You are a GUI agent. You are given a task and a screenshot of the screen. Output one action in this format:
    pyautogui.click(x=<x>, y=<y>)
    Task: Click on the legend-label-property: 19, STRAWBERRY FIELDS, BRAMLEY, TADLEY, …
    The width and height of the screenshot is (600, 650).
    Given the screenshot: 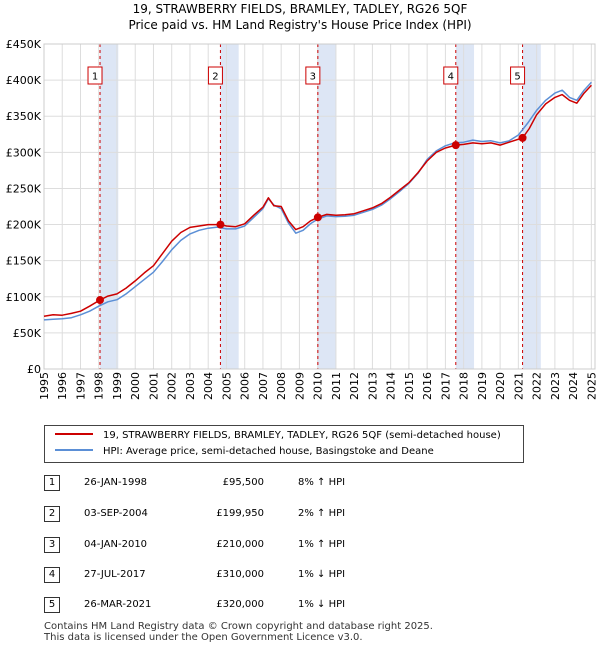 What is the action you would take?
    pyautogui.click(x=302, y=435)
    